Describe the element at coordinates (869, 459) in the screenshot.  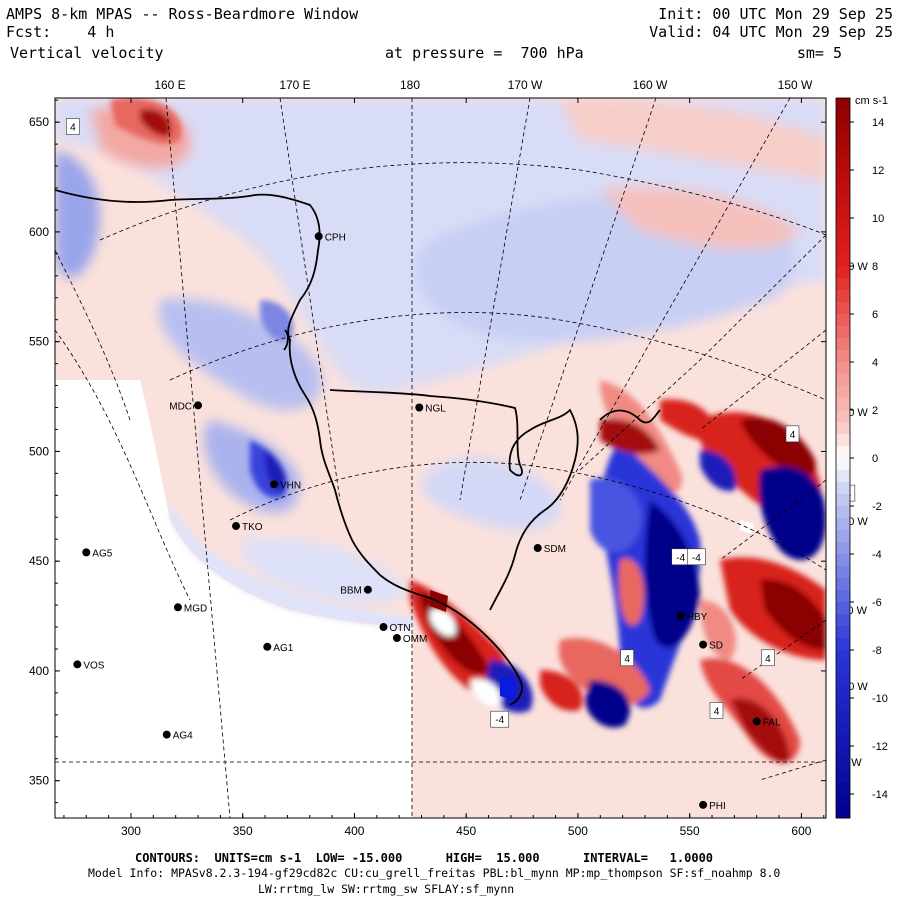
I see `colorbar-ticks: 14 12 10 8 6 4 2 0 -2 -4 -6 -8 -10 -12 -14` at that location.